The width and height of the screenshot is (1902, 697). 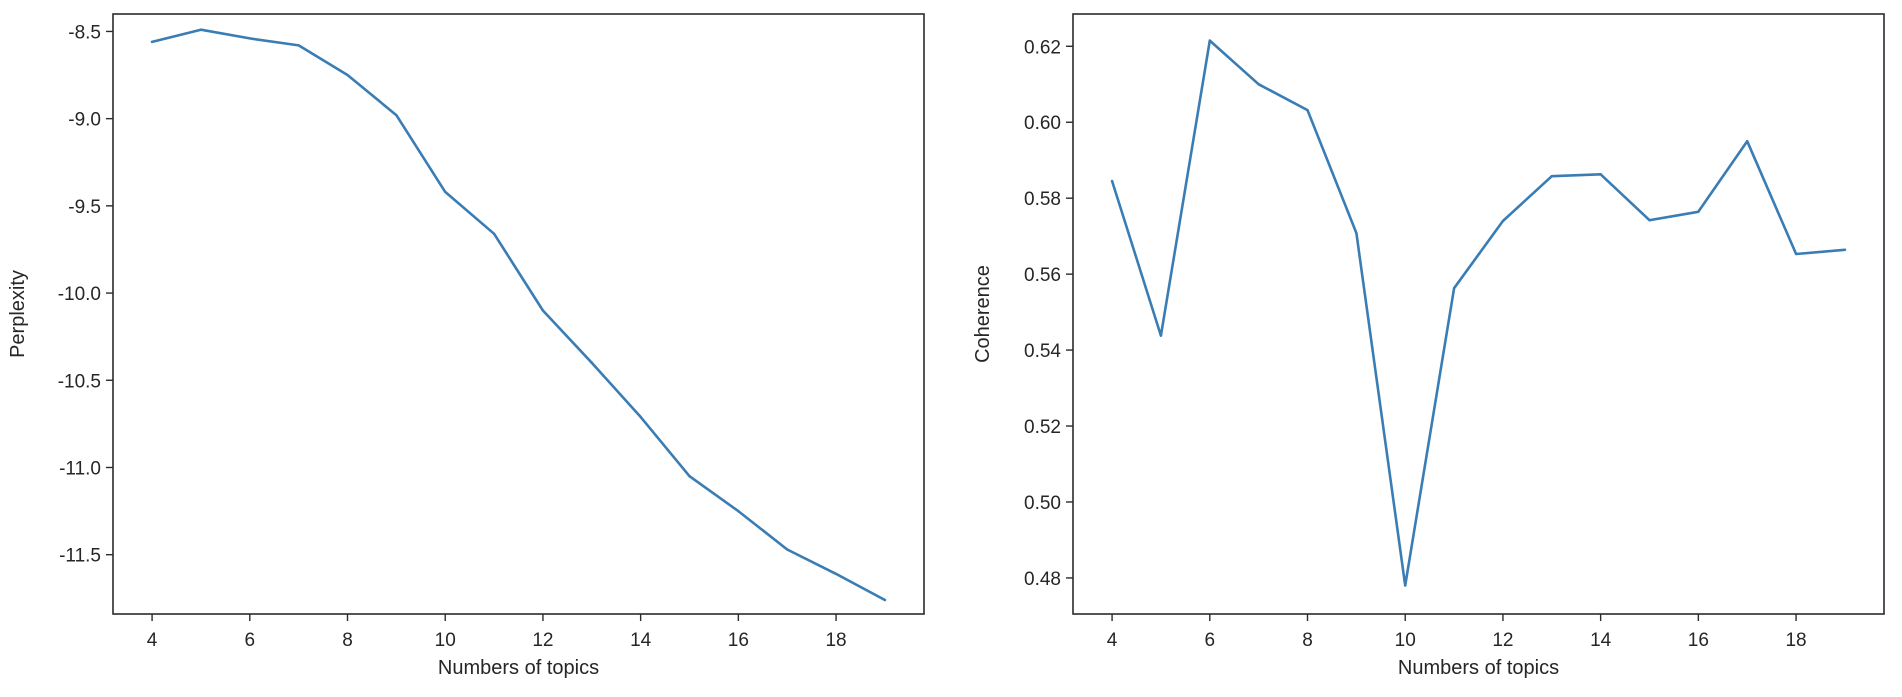 I want to click on perplexity-x-tick-label: 6, so click(x=250, y=640).